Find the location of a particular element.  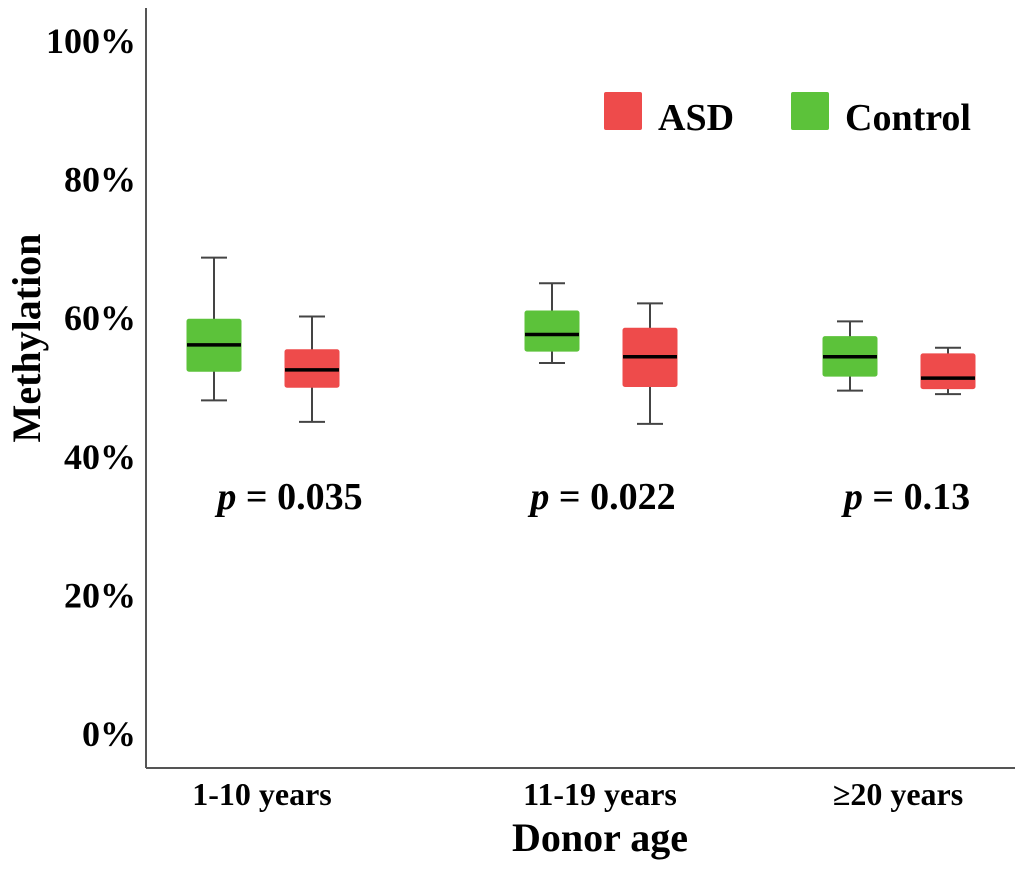

x-tick-label: 1-10 years is located at coordinates (262, 794).